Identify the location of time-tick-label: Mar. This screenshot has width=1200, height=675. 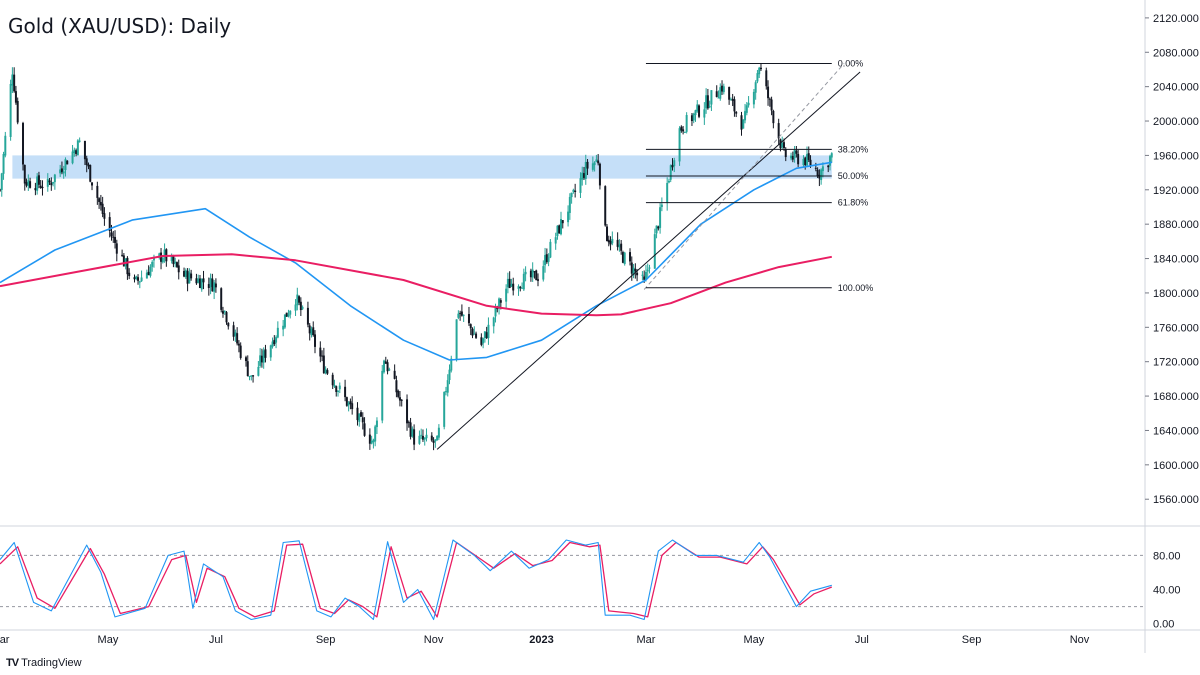
(645, 640).